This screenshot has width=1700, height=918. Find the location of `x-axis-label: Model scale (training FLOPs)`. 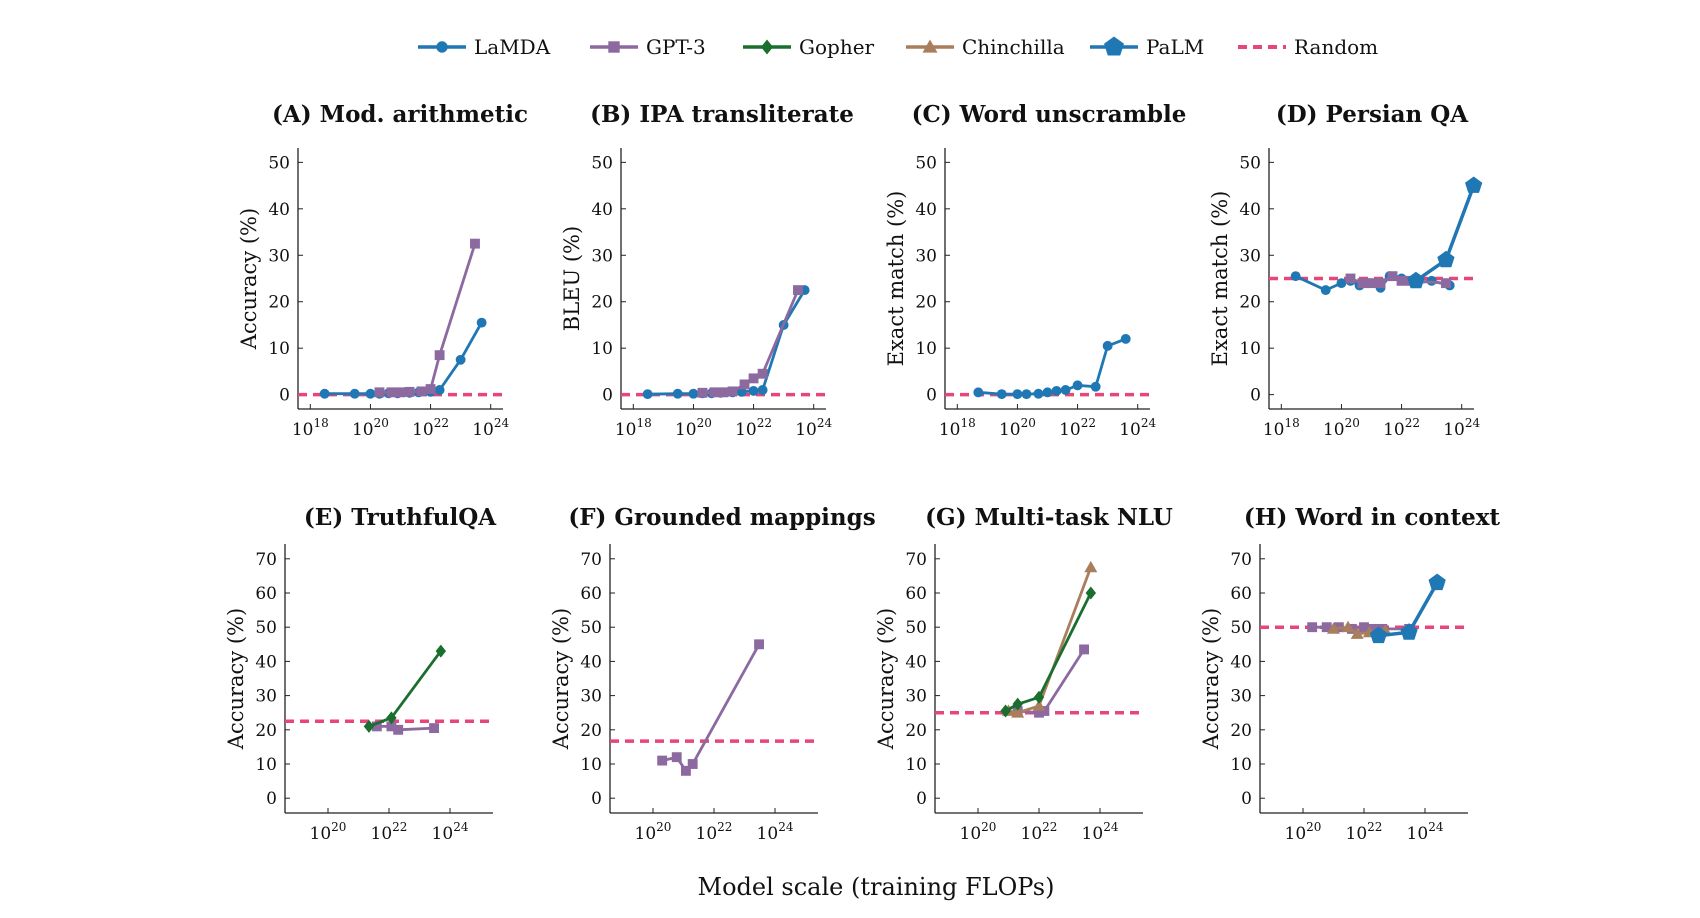

x-axis-label: Model scale (training FLOPs) is located at coordinates (876, 887).